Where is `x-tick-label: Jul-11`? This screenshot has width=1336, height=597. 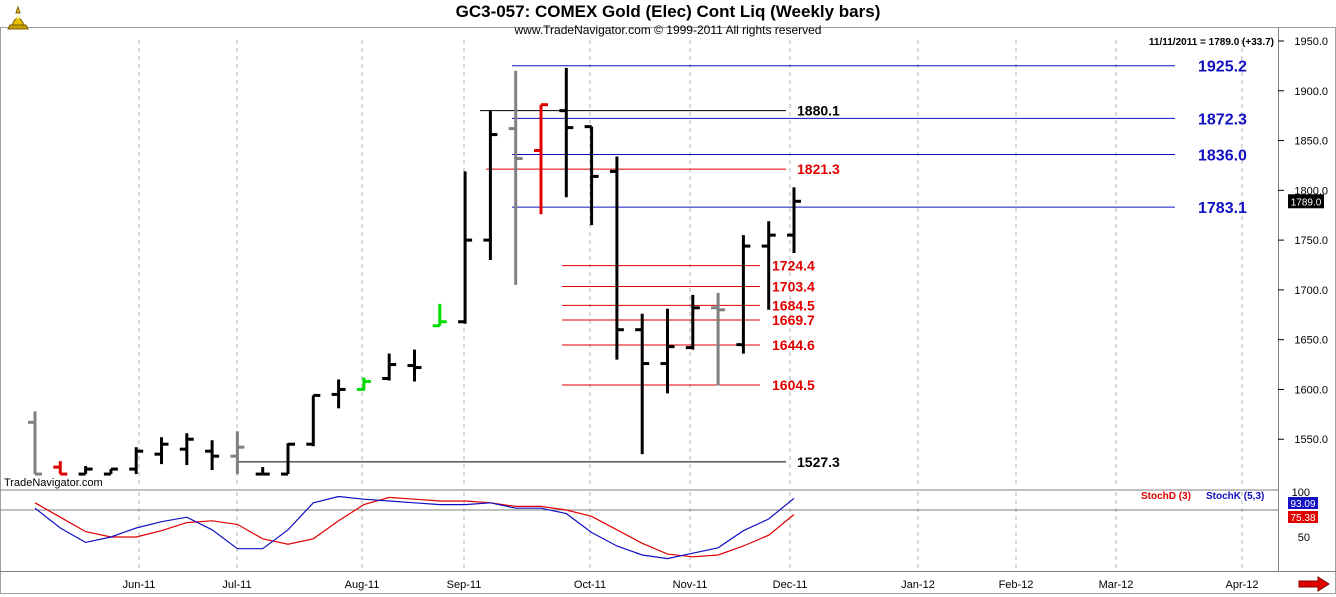
x-tick-label: Jul-11 is located at coordinates (236, 585).